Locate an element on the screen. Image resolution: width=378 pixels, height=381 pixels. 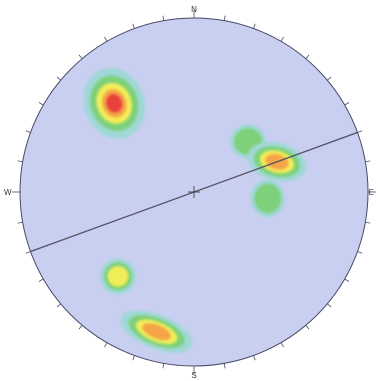
cluster-e-contours is located at coordinates (267, 198).